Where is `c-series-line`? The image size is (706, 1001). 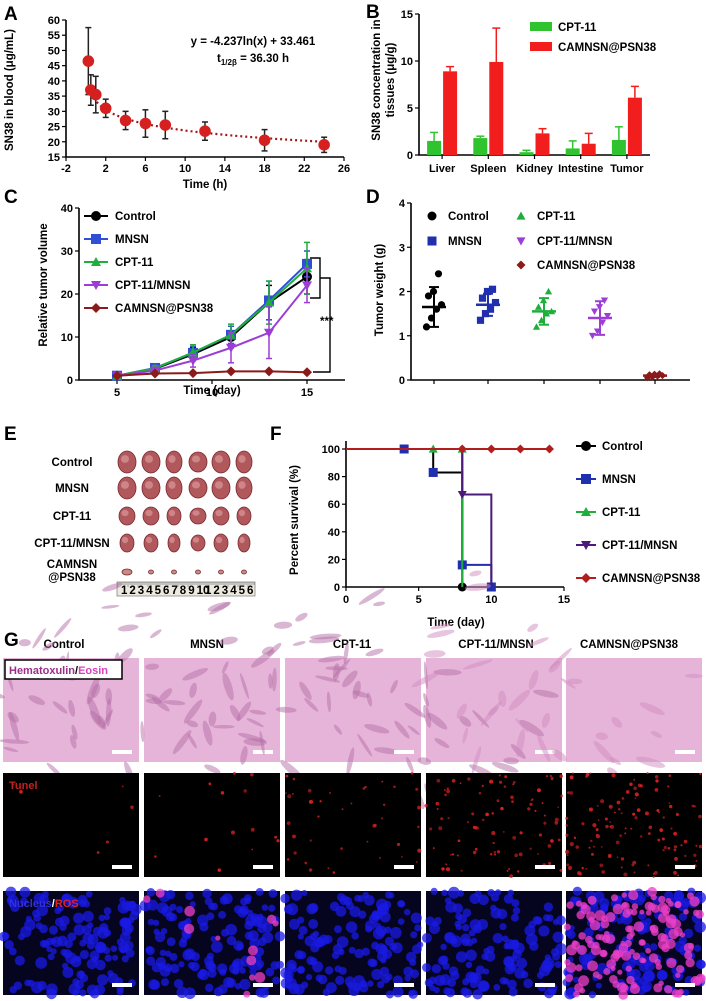
c-series-line is located at coordinates (212, 330).